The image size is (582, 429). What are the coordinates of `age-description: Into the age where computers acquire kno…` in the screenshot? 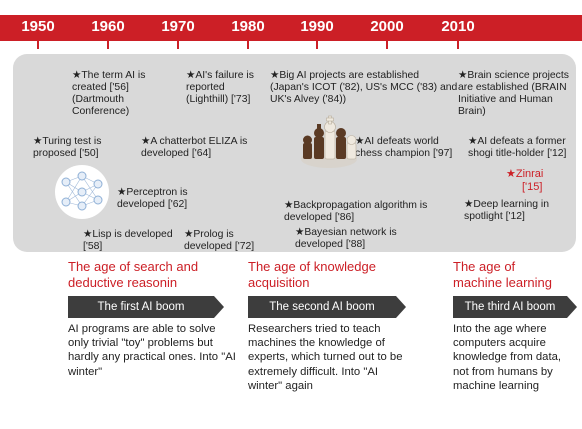 It's located at (507, 357).